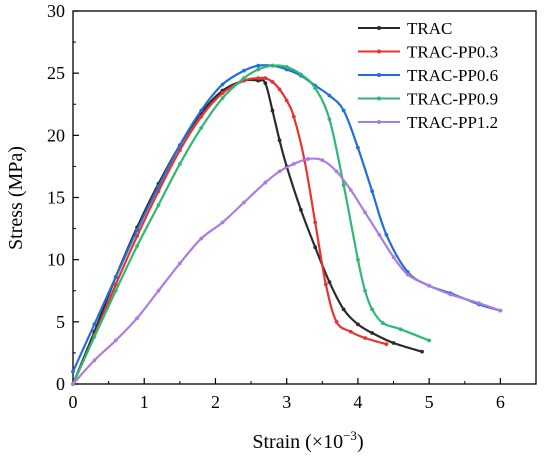  Describe the element at coordinates (73, 402) in the screenshot. I see `x-tick-label: 0` at that location.